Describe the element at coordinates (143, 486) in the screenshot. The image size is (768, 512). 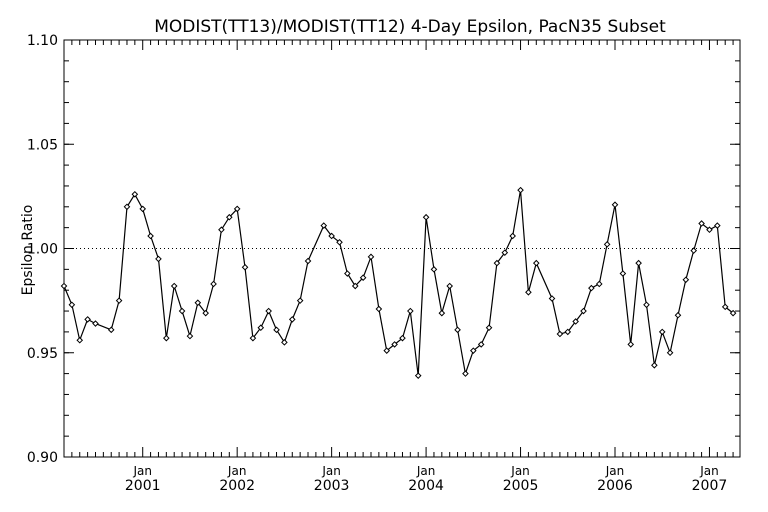
I see `x-tick-year-label: 2001` at that location.